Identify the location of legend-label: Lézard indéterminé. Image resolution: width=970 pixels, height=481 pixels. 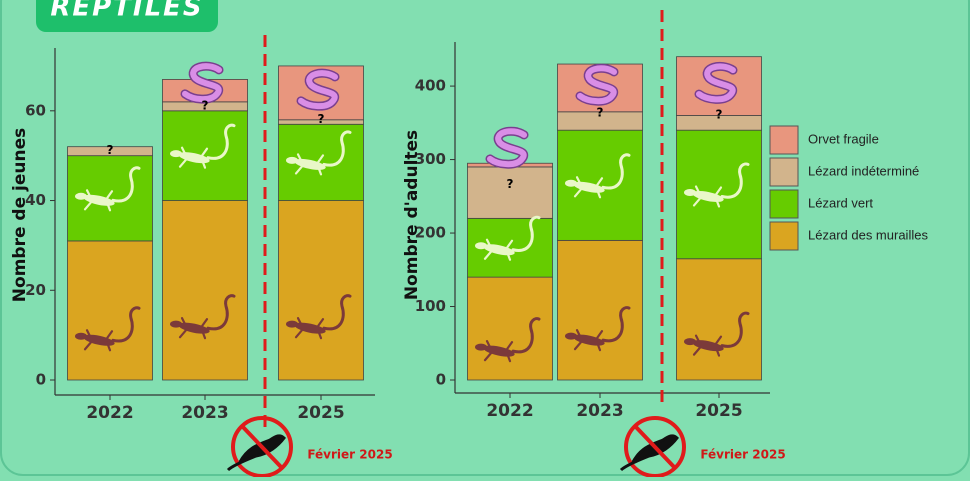
(863, 170).